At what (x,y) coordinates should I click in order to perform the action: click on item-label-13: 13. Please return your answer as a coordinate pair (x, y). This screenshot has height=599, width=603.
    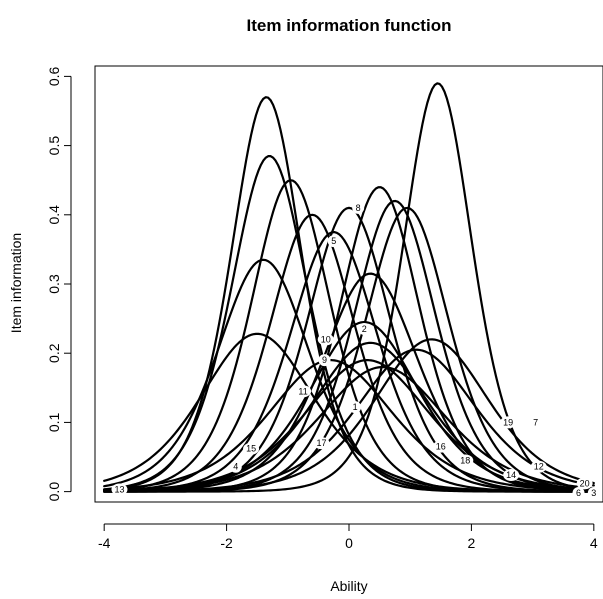
    Looking at the image, I should click on (119, 490).